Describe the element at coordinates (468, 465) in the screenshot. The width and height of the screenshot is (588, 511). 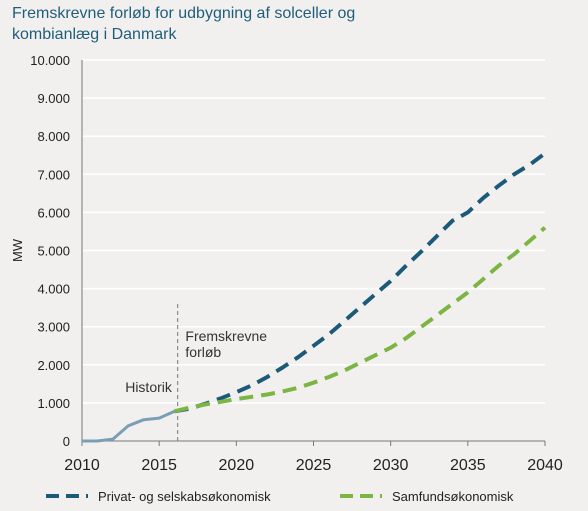
I see `x-tick-label: 2035` at that location.